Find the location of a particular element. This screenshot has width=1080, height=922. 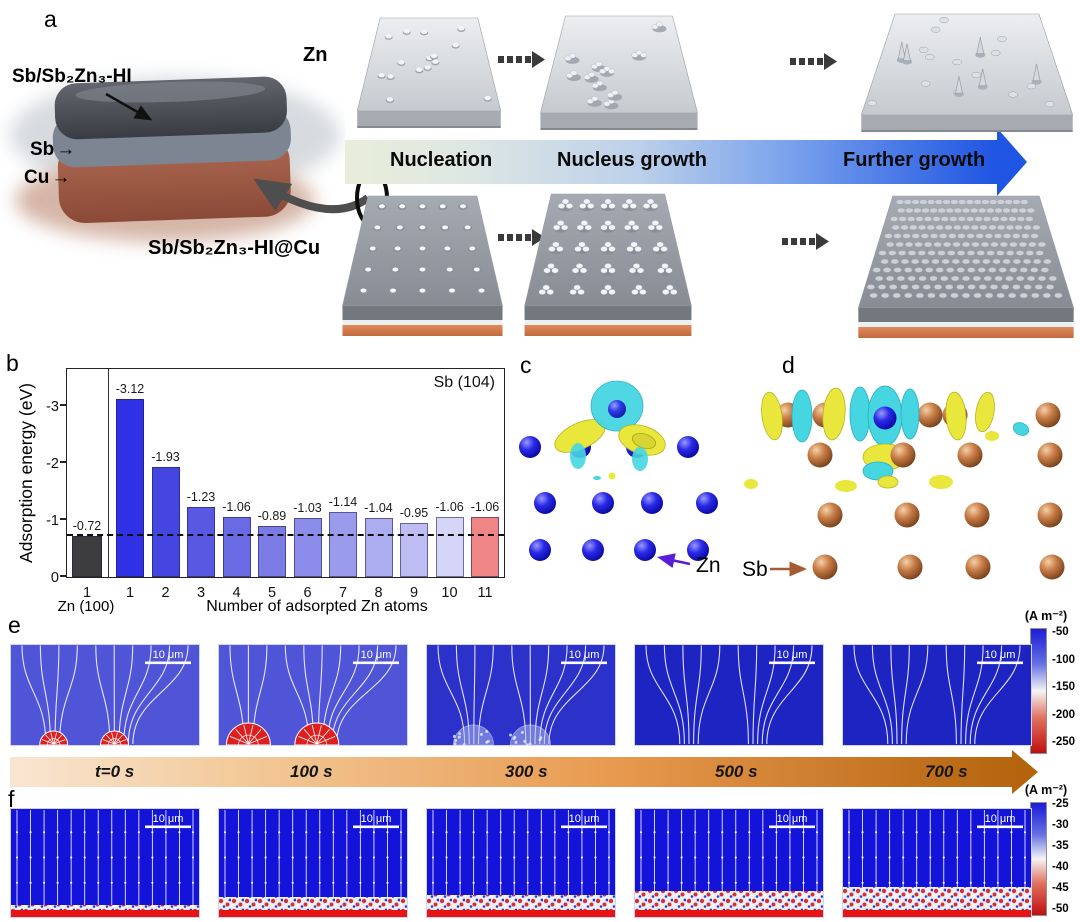

growth-stage-arrow: Nucleation Nucleus growth Further growth is located at coordinates (686, 162).